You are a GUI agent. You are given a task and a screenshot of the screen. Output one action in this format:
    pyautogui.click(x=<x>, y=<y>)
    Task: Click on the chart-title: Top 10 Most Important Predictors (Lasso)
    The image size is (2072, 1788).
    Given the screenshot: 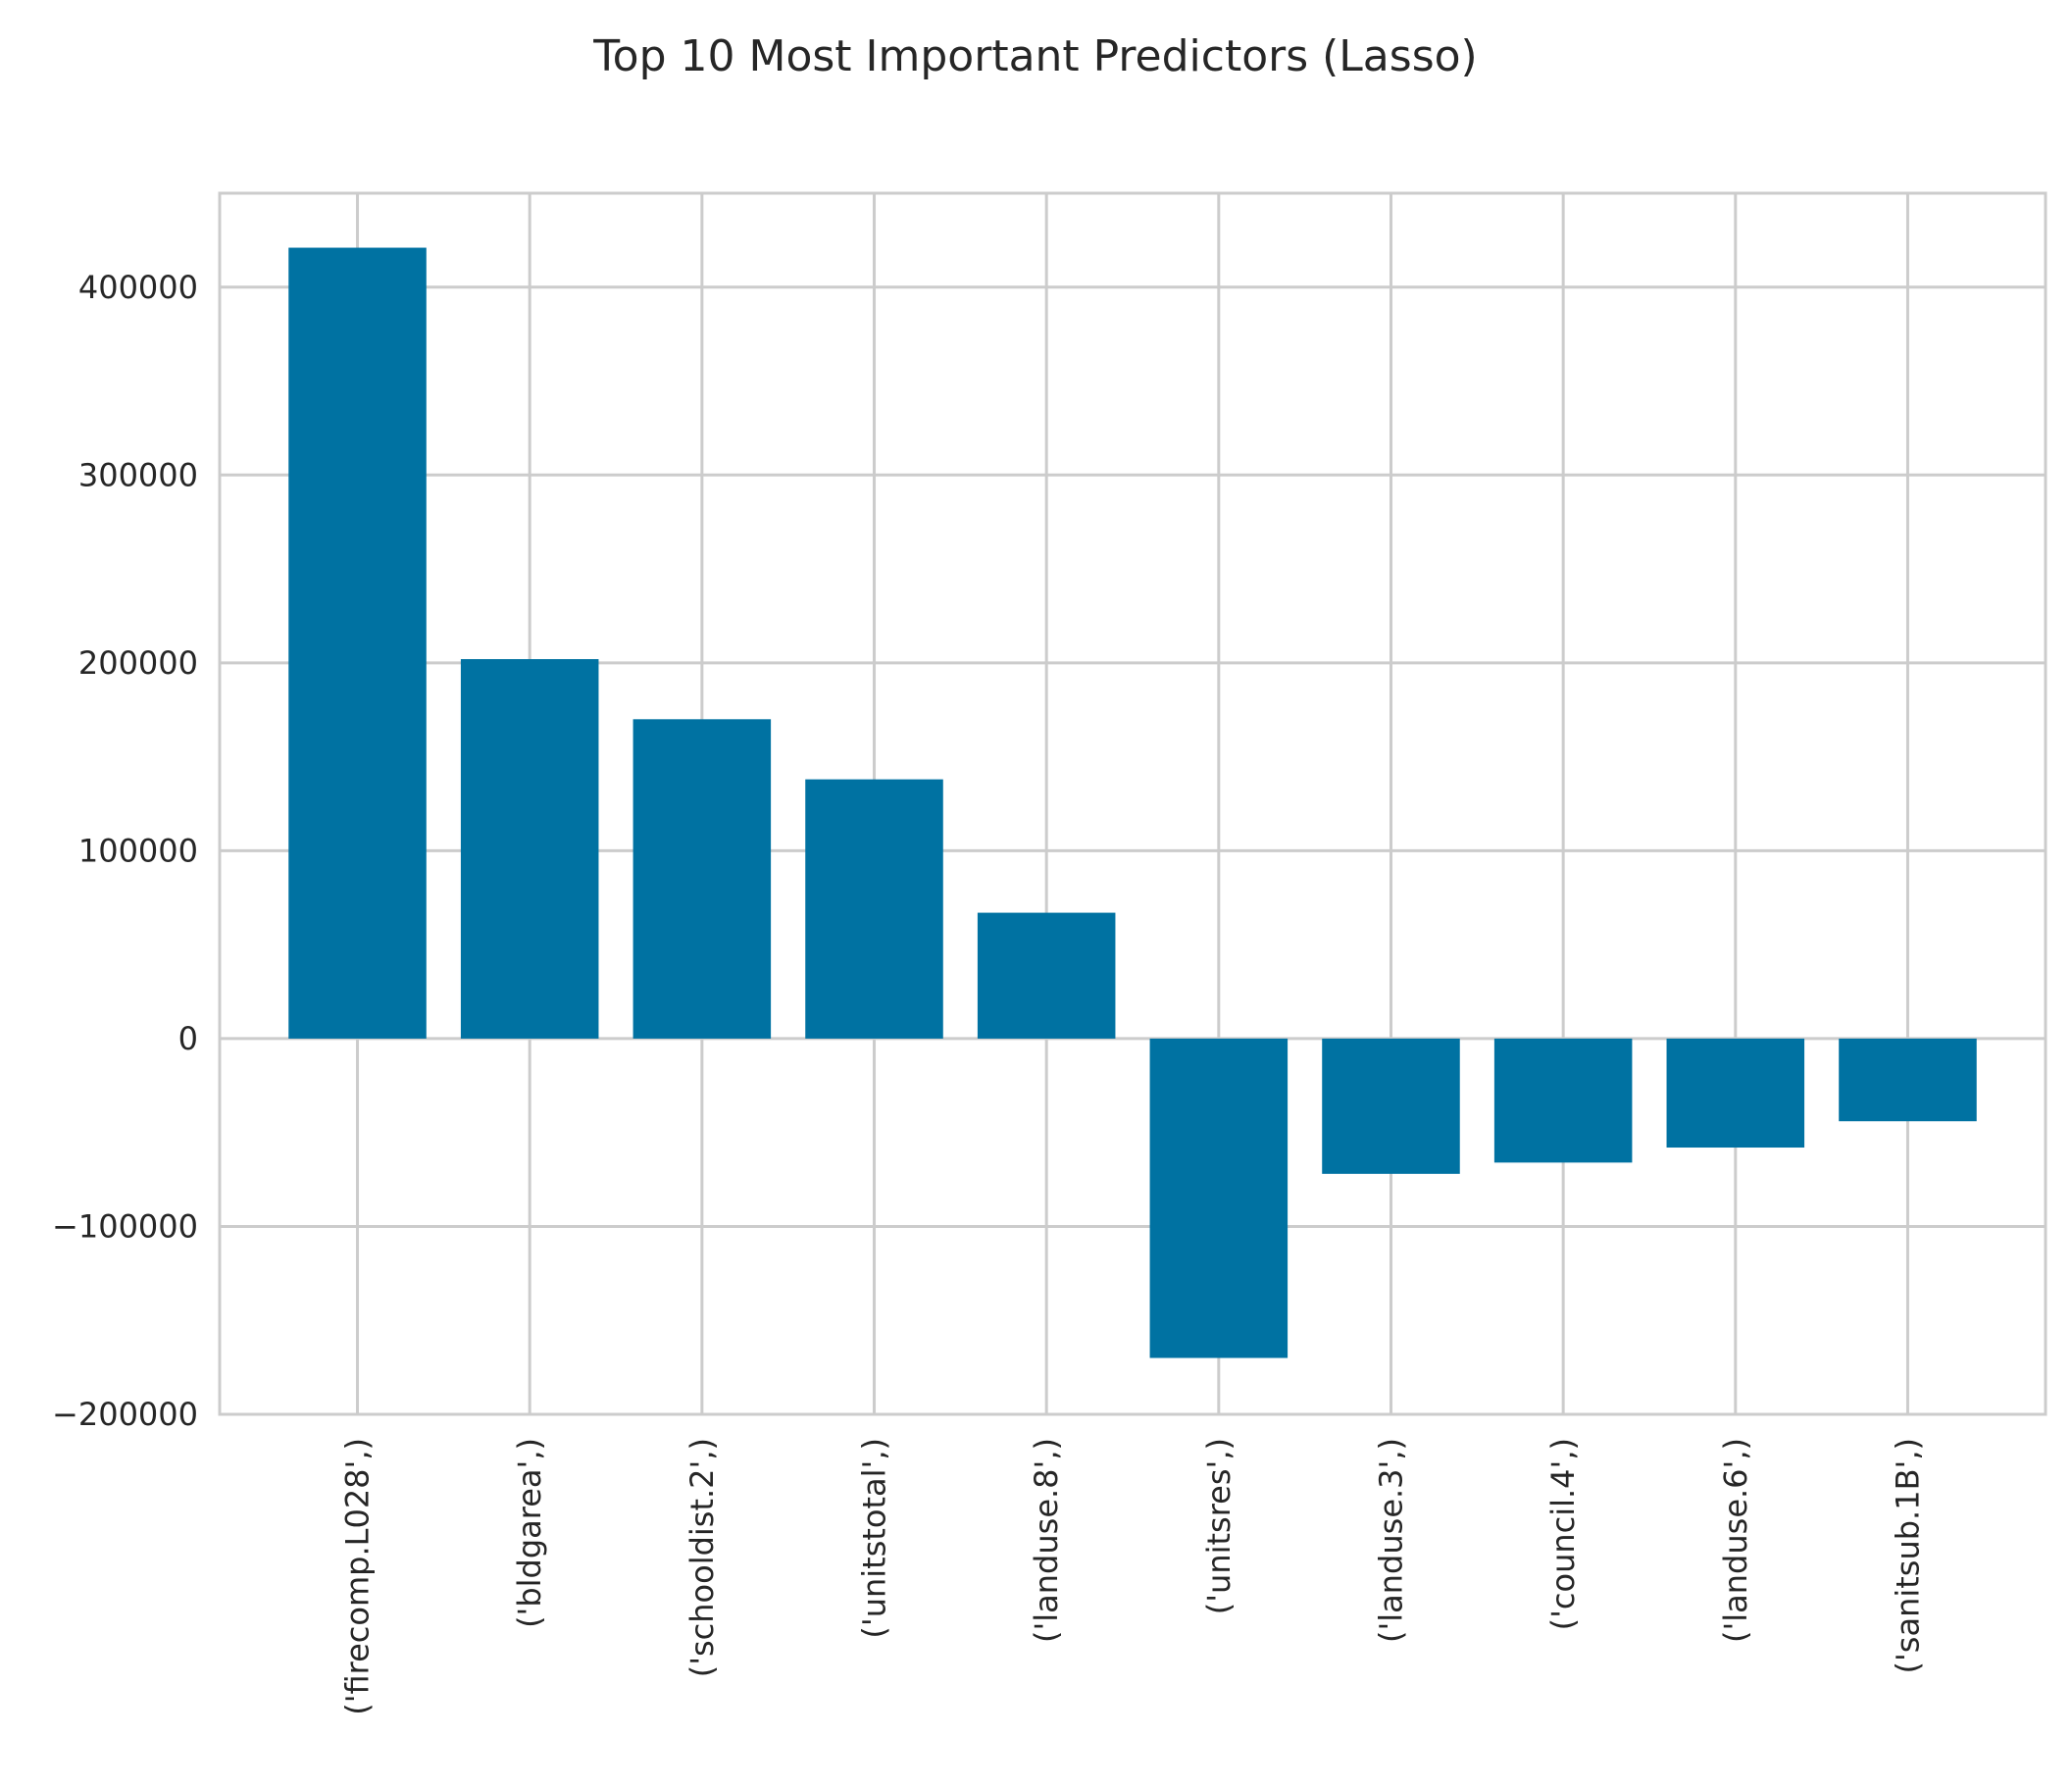 What is the action you would take?
    pyautogui.click(x=1034, y=56)
    